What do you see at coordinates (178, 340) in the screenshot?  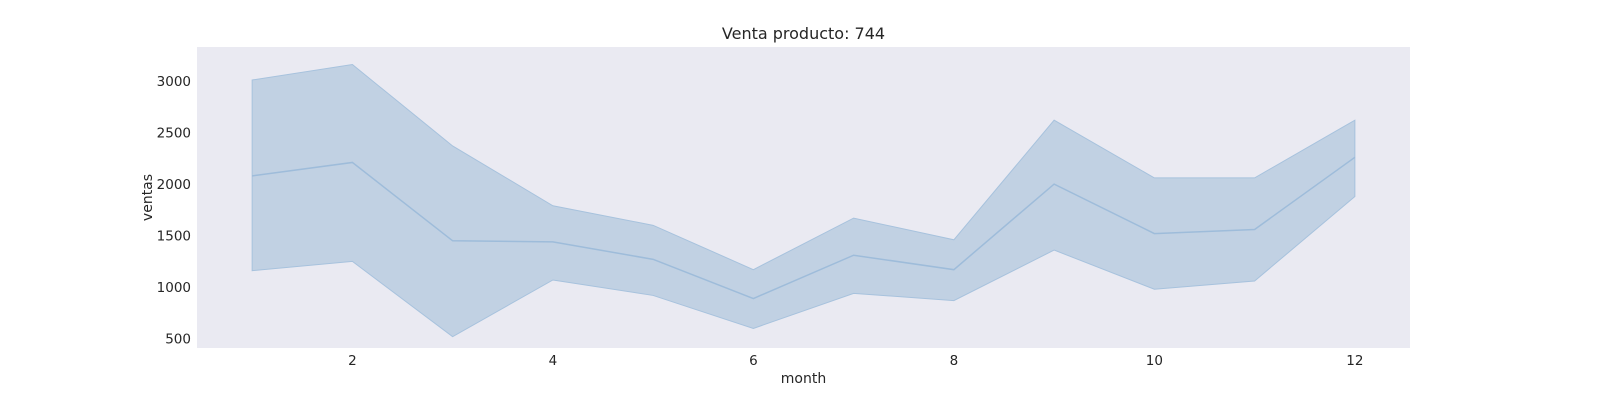 I see `y-tick-label: 500` at bounding box center [178, 340].